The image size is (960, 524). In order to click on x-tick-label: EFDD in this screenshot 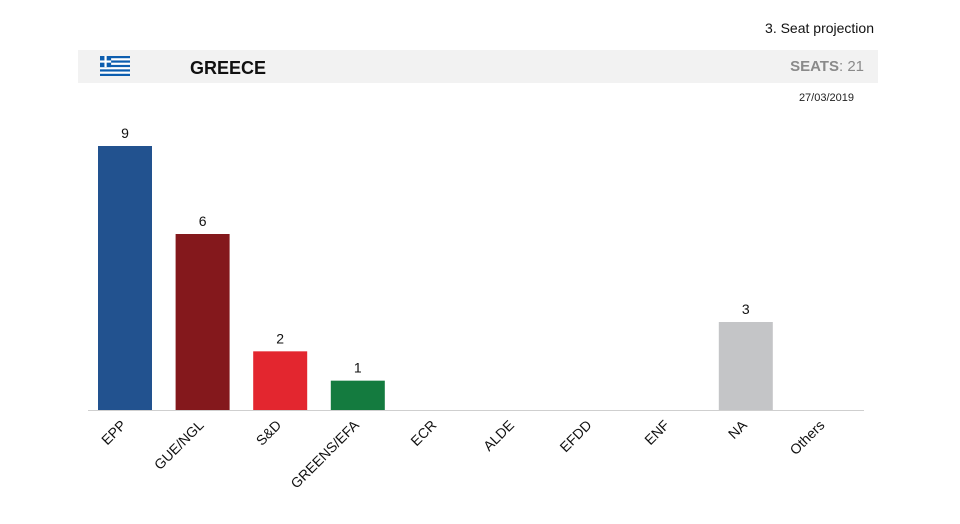, I will do `click(575, 436)`.